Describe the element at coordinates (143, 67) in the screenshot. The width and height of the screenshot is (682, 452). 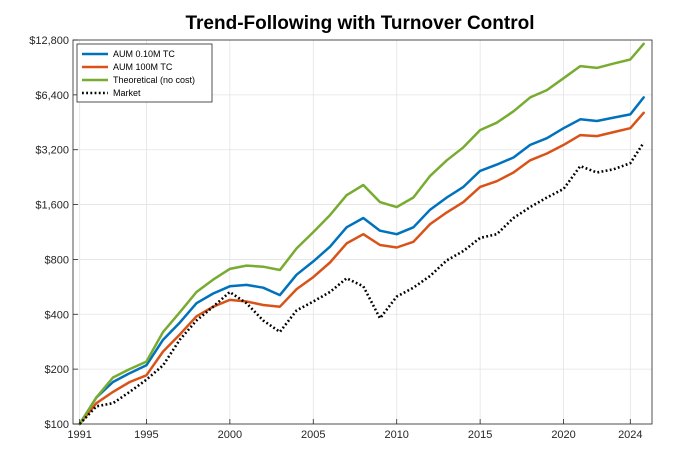
I see `legend-label: AUM 100M TC` at that location.